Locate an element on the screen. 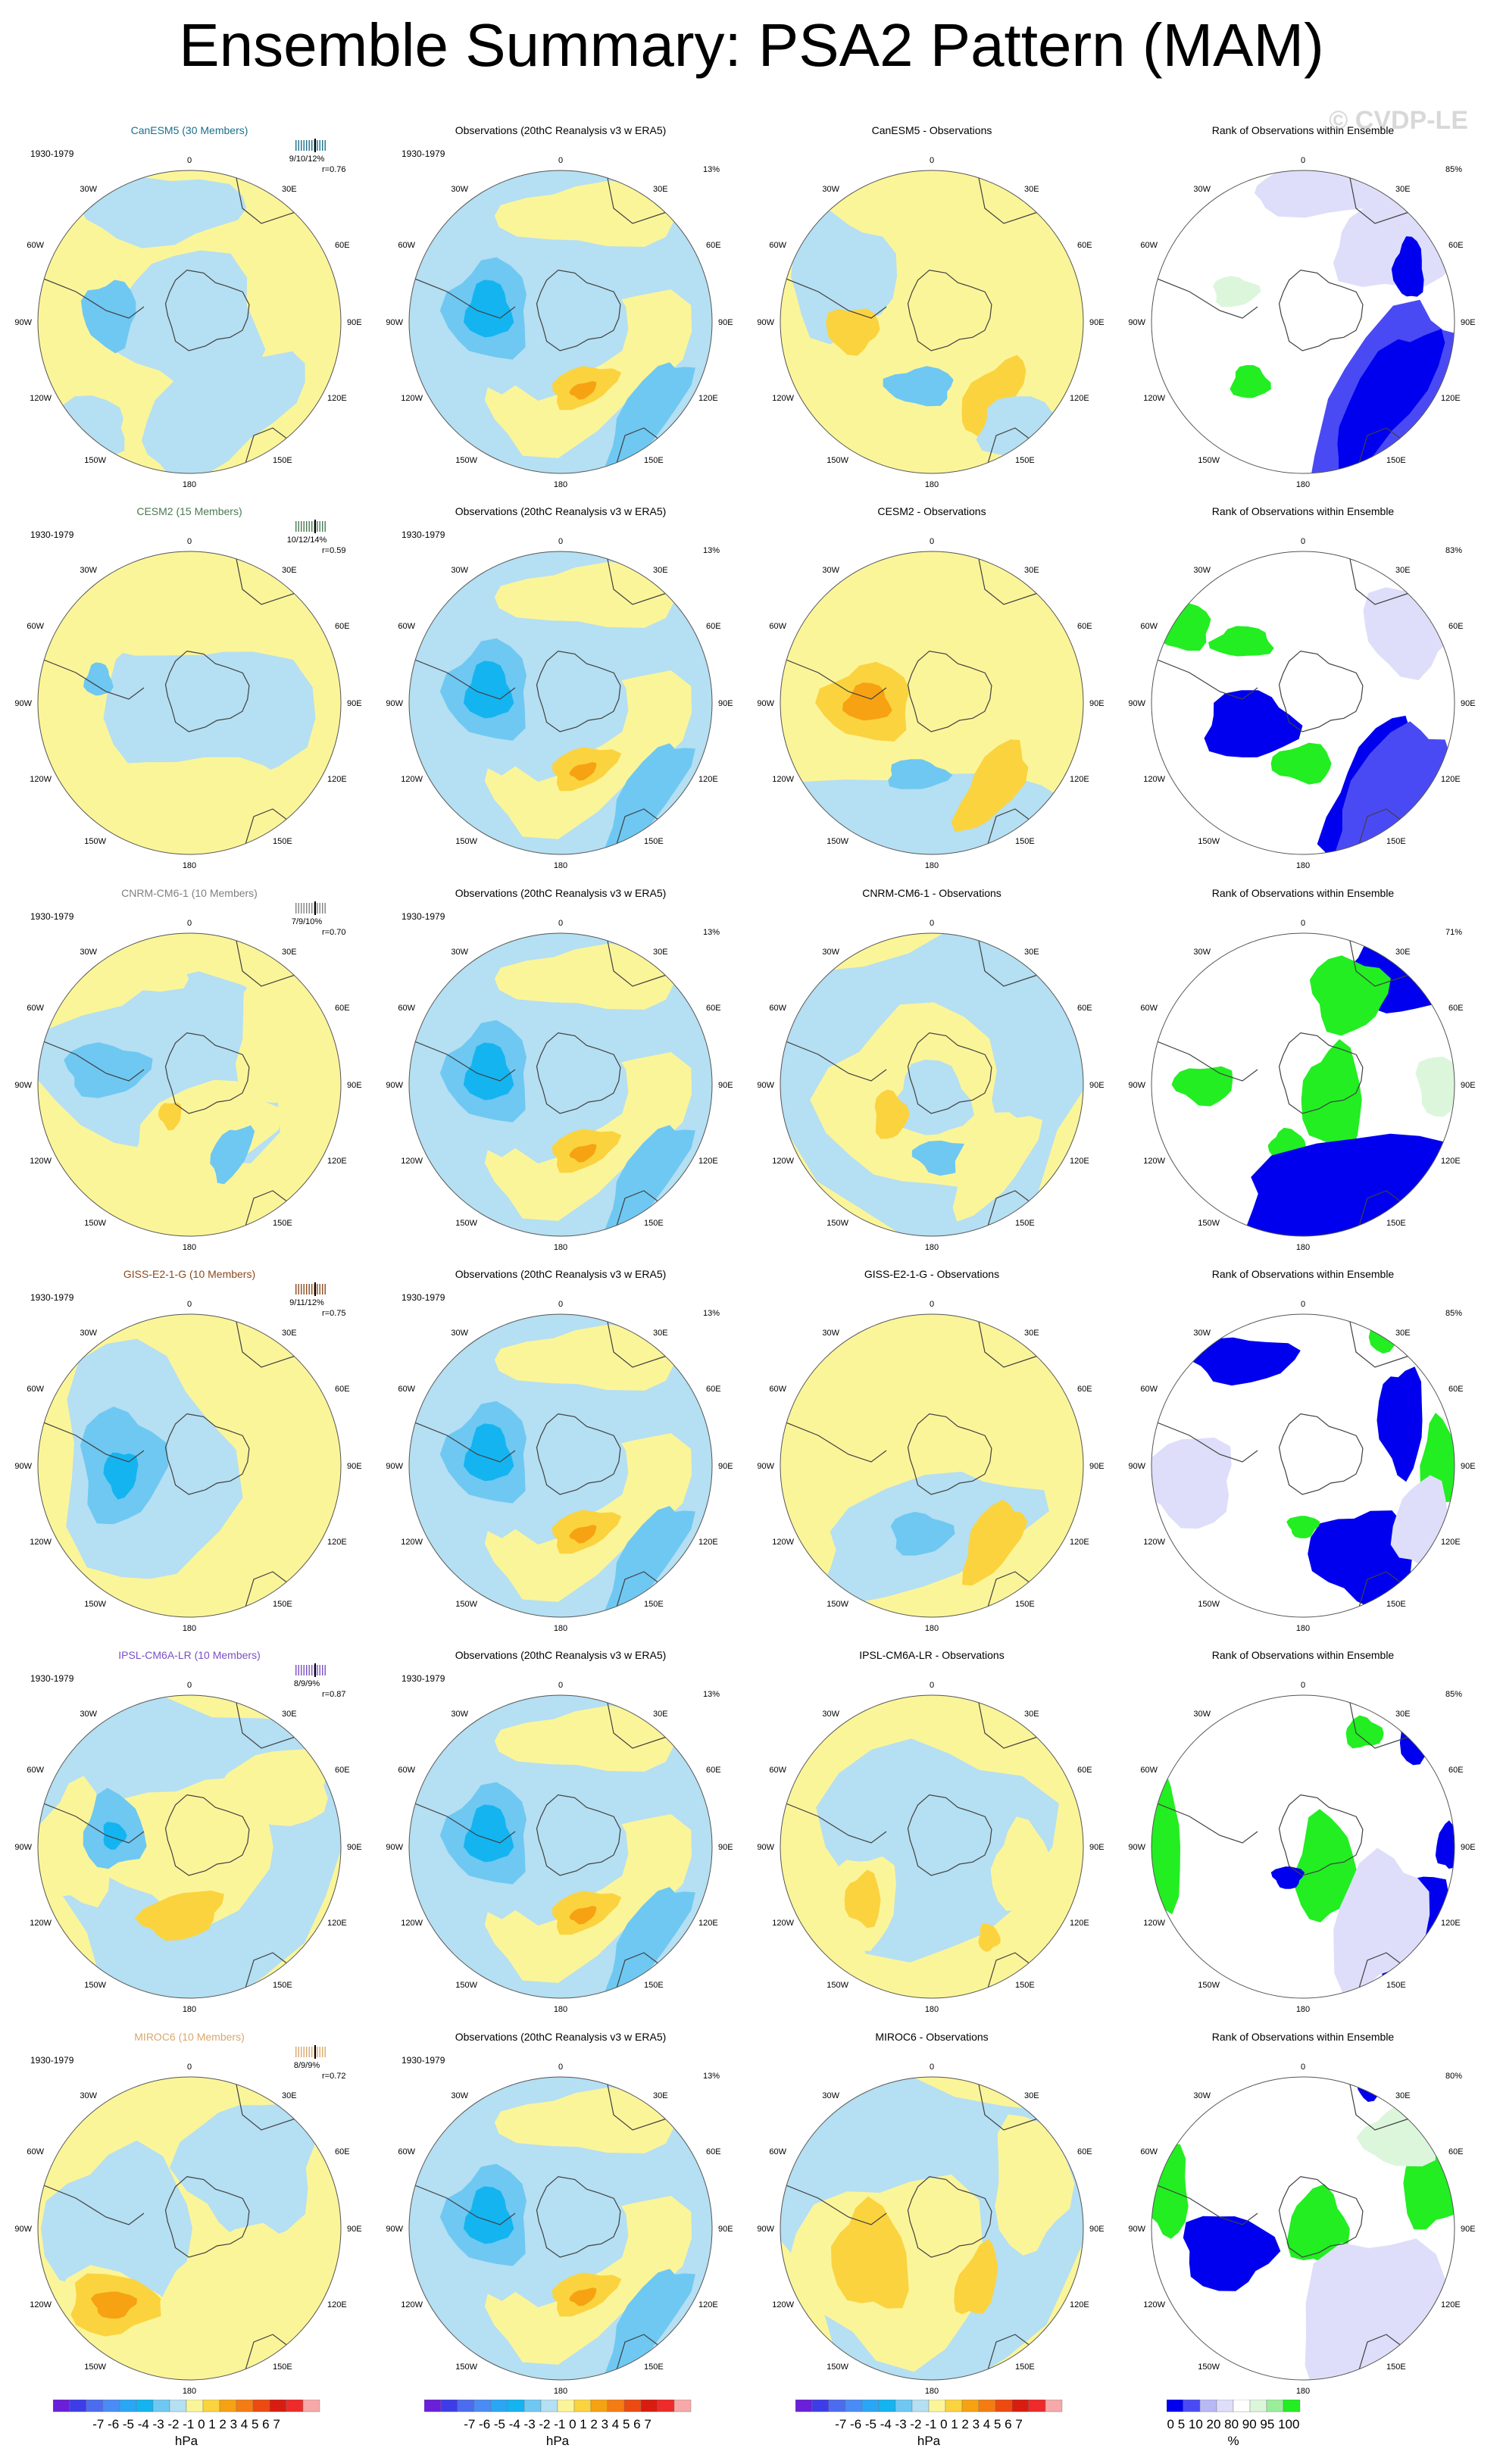 This screenshot has width=1503, height=2464. colorbar-unit: hPa is located at coordinates (929, 2441).